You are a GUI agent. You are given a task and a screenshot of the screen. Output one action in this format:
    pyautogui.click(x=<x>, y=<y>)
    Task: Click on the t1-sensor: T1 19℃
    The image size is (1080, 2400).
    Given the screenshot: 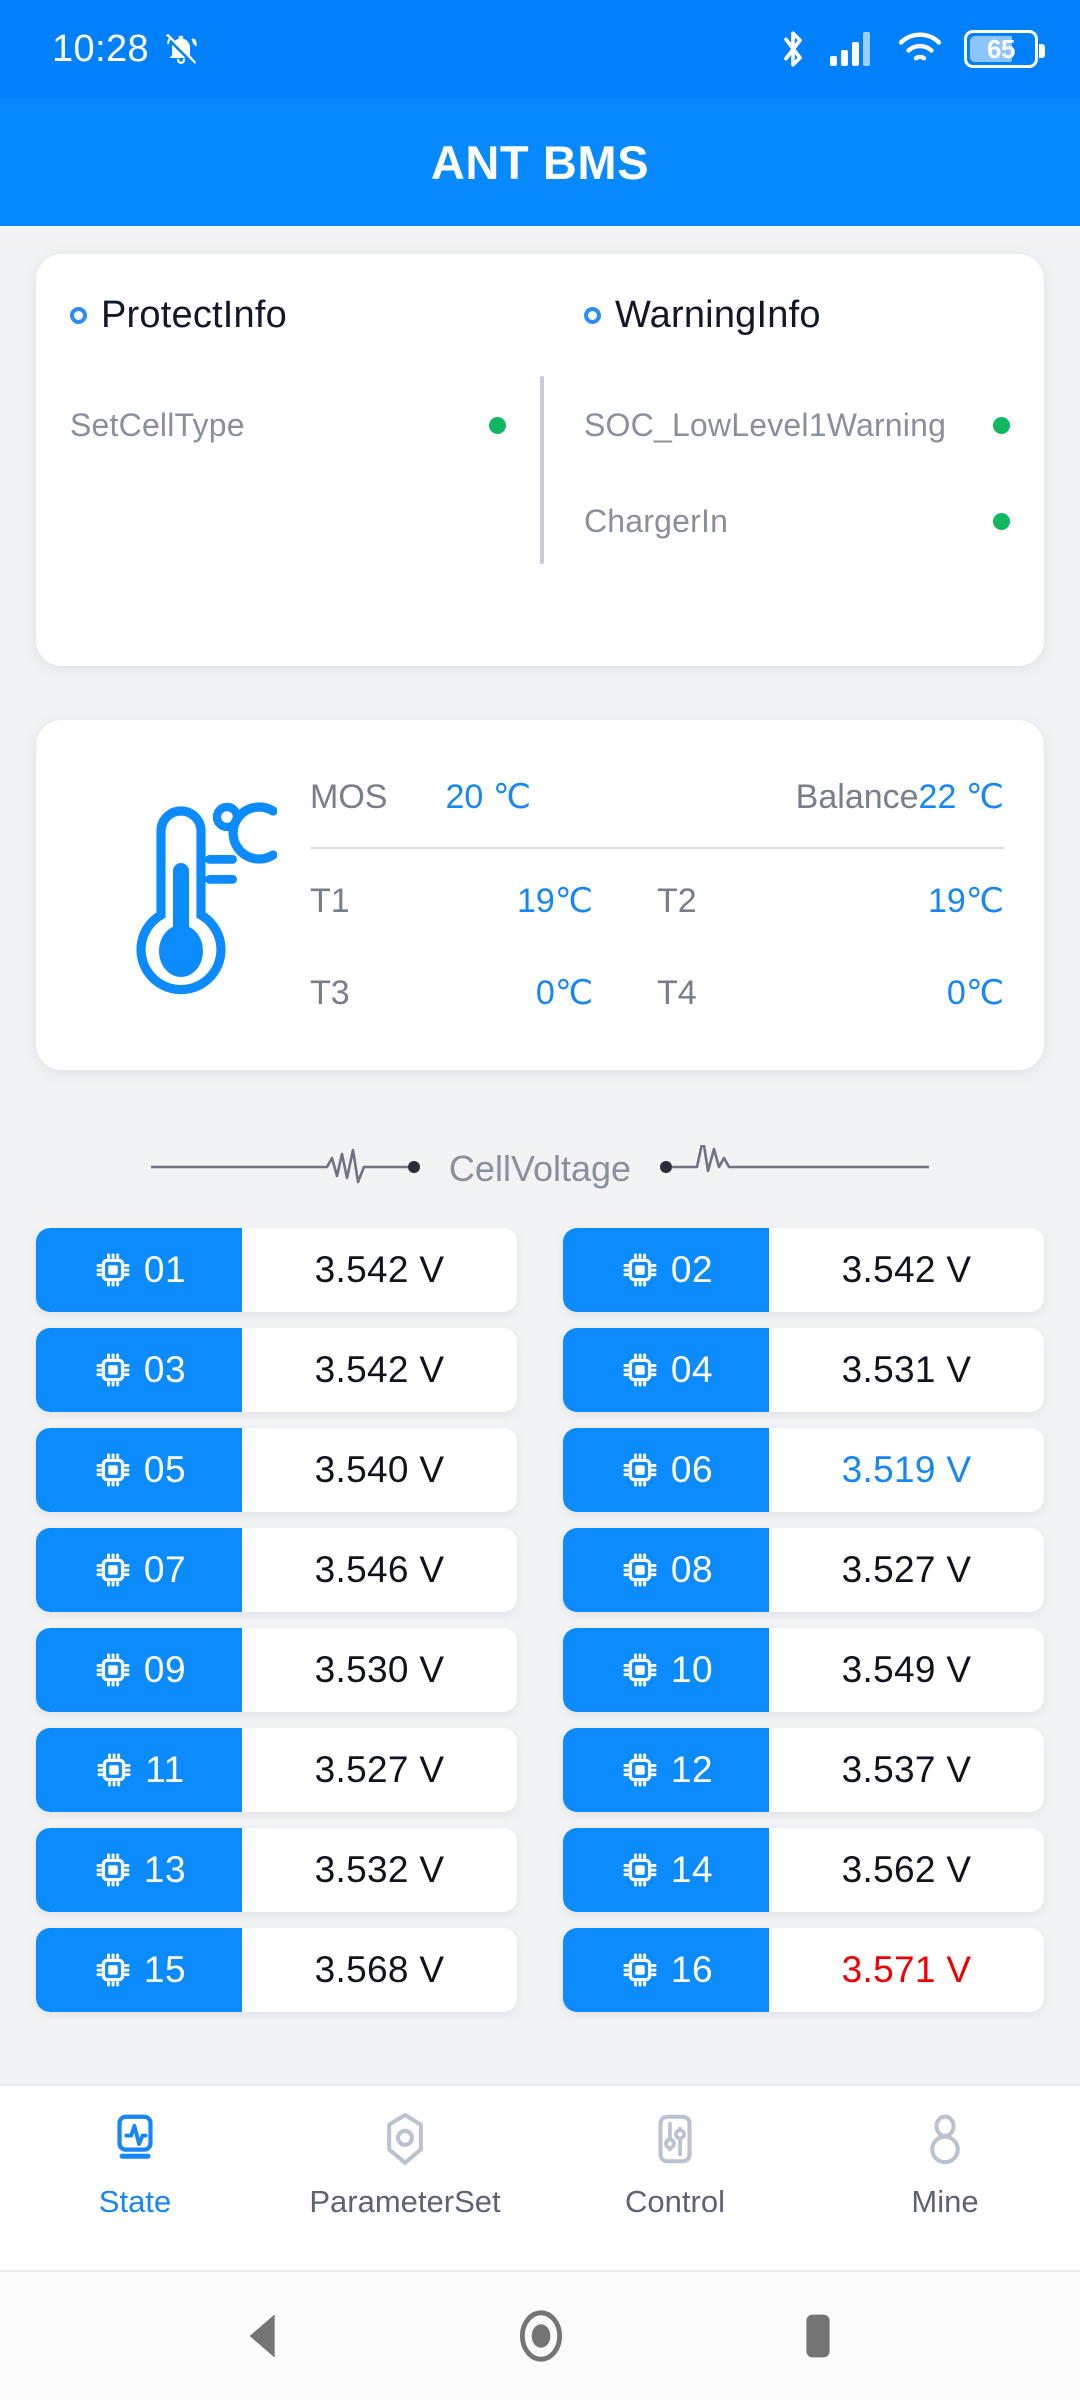 What is the action you would take?
    pyautogui.click(x=483, y=901)
    